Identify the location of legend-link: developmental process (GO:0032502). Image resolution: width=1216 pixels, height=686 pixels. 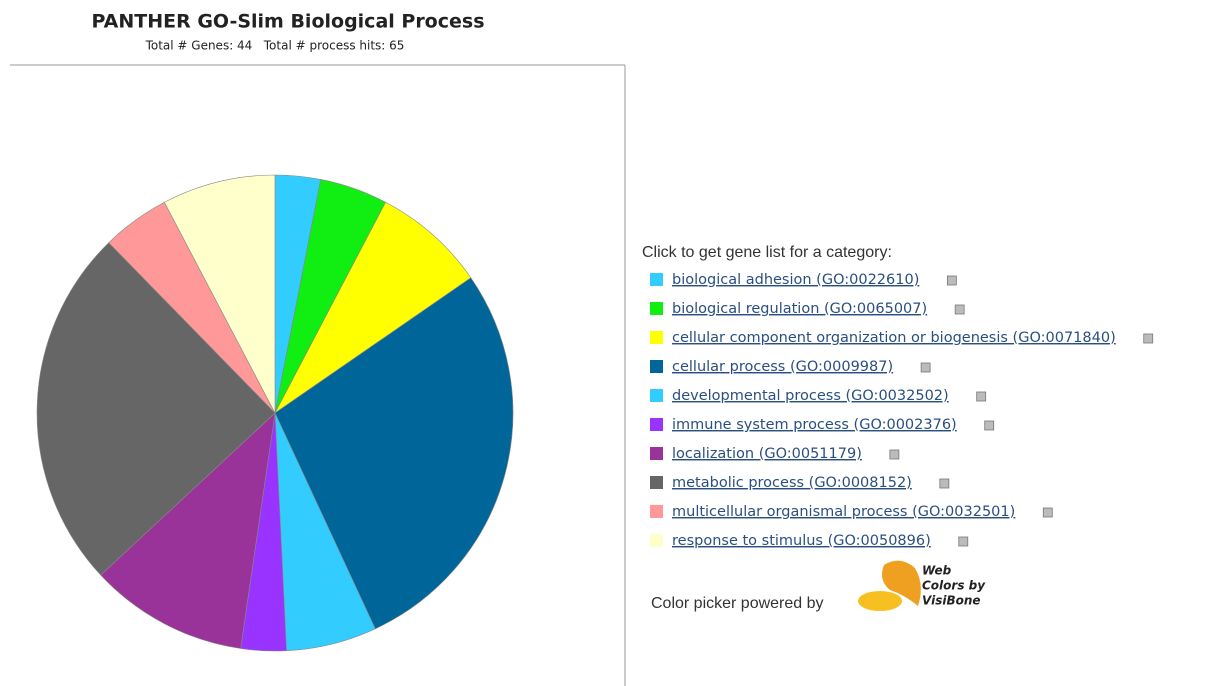
(810, 396).